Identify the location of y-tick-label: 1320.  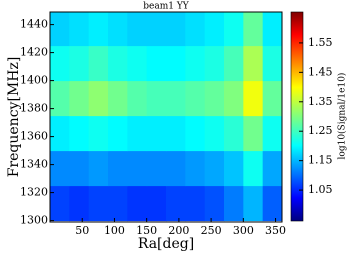
(34, 192).